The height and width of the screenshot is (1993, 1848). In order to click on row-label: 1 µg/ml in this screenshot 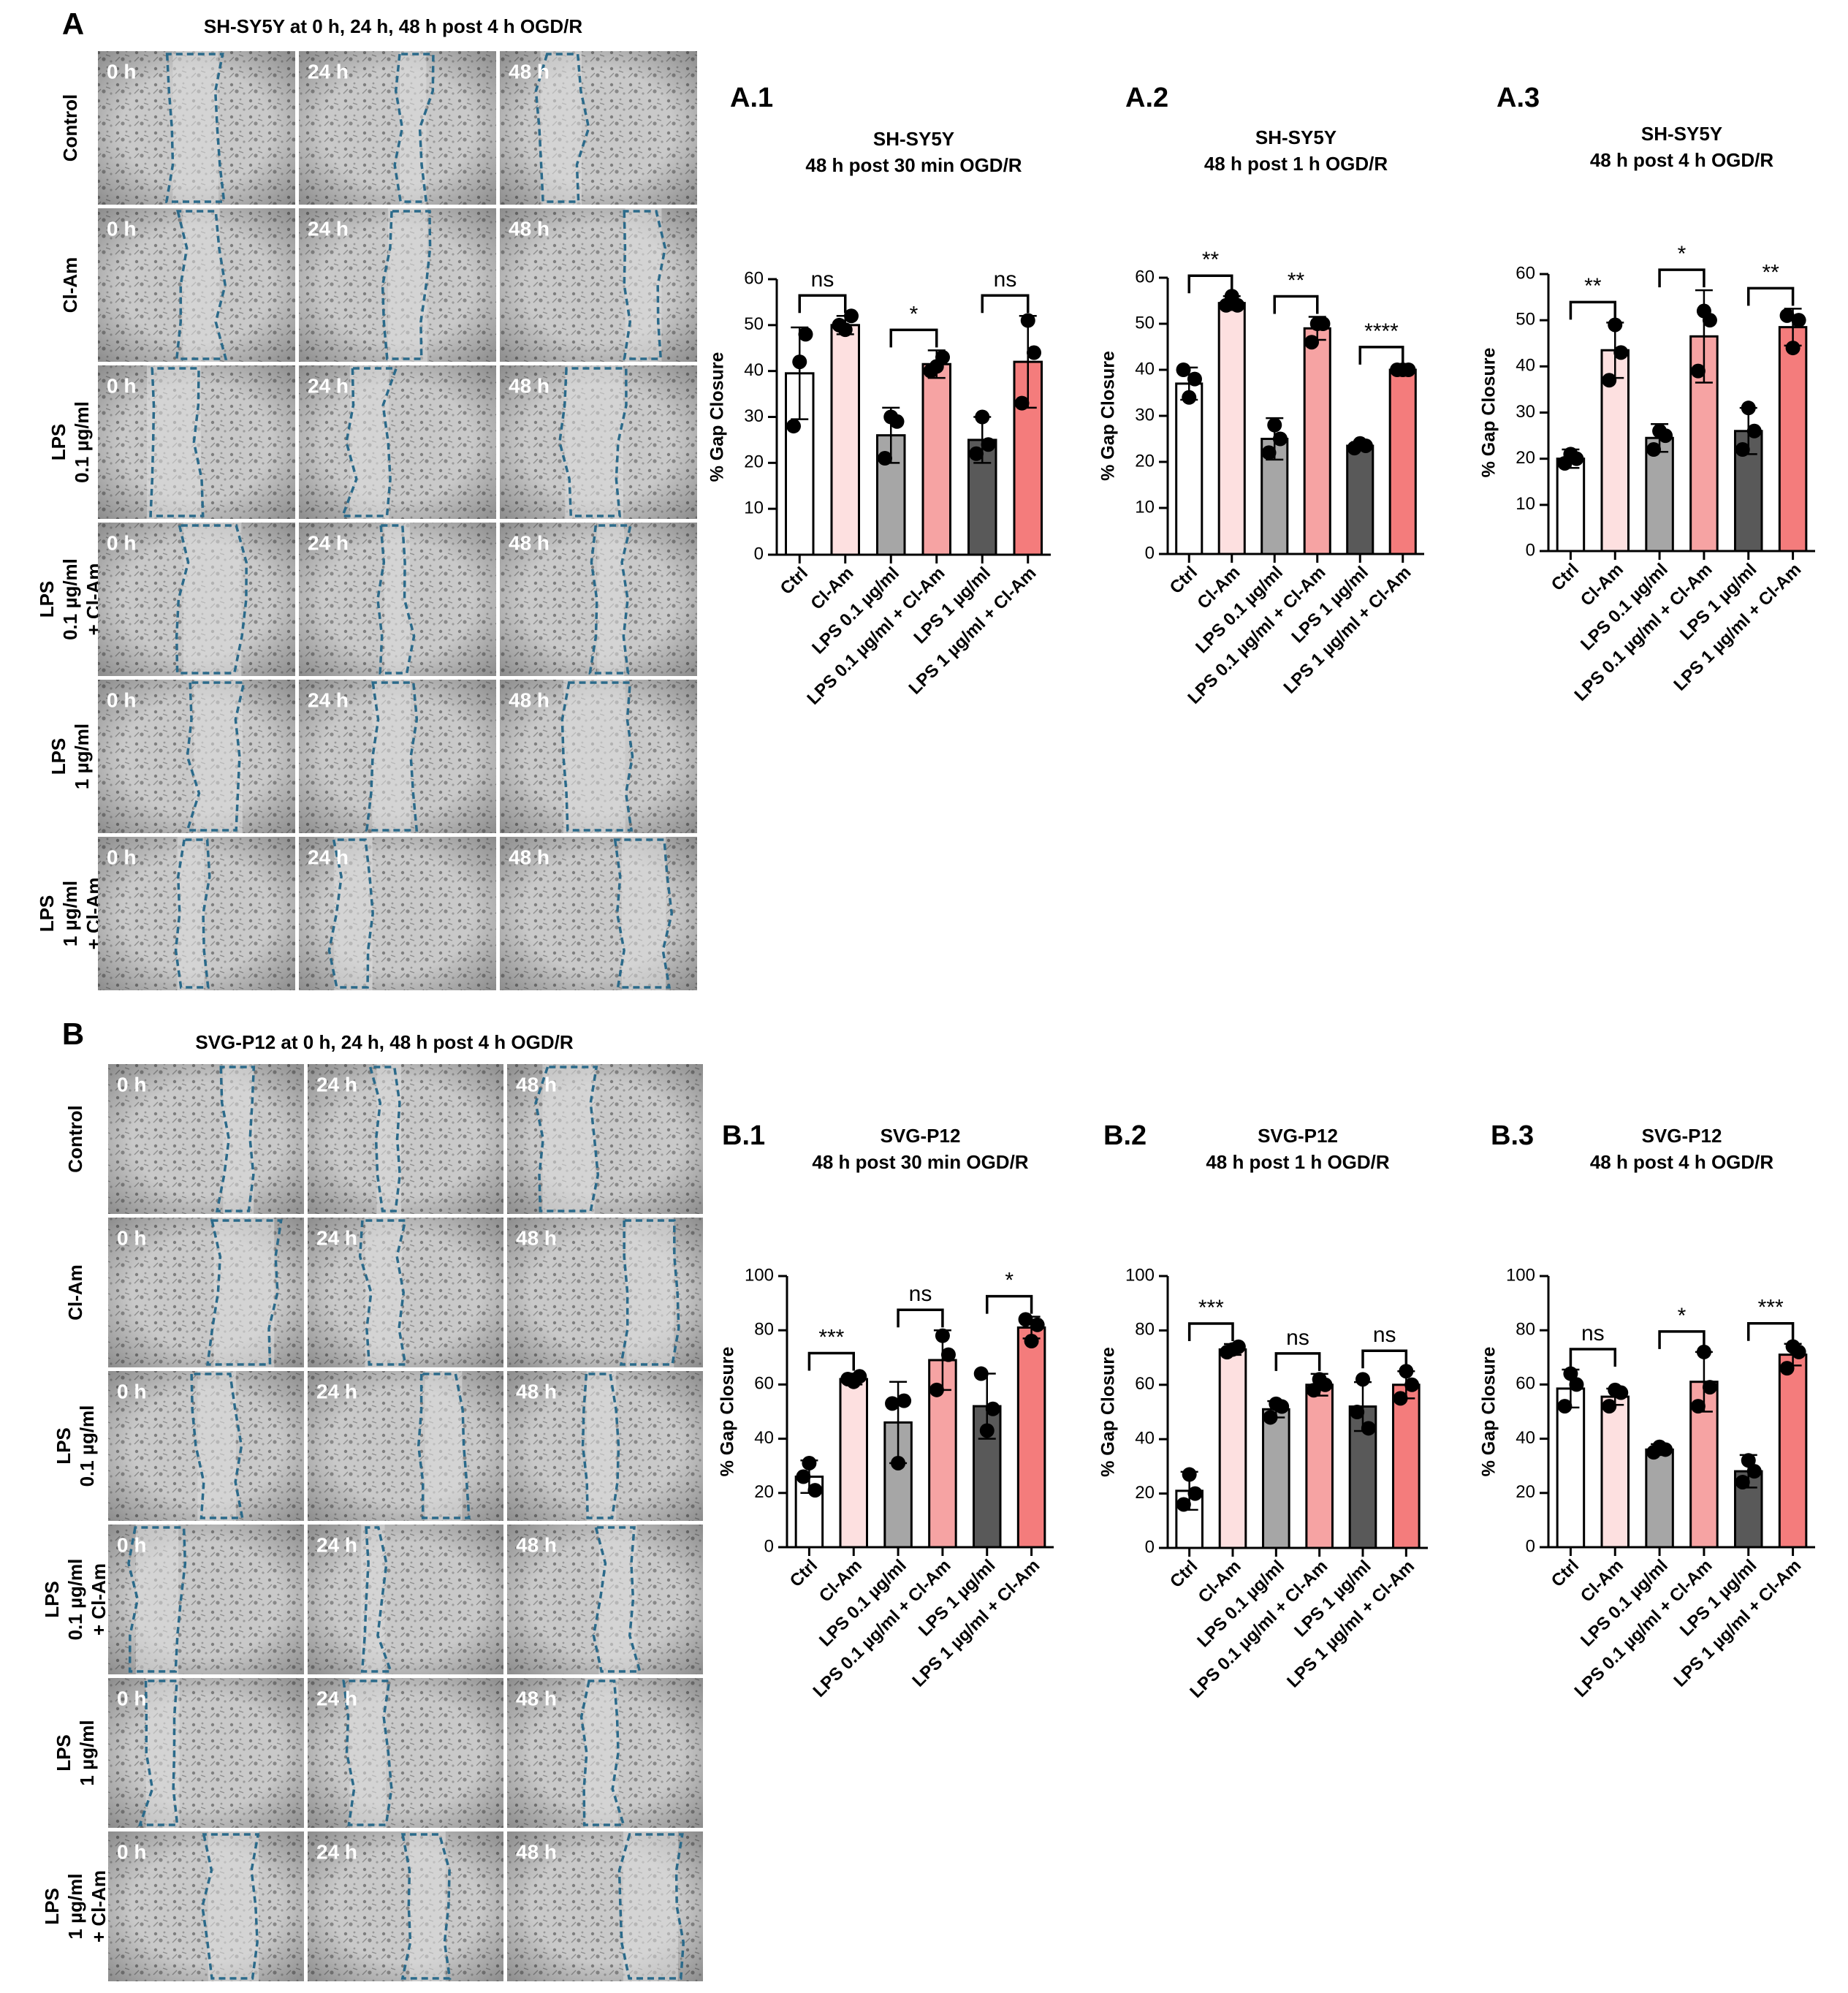, I will do `click(87, 1752)`.